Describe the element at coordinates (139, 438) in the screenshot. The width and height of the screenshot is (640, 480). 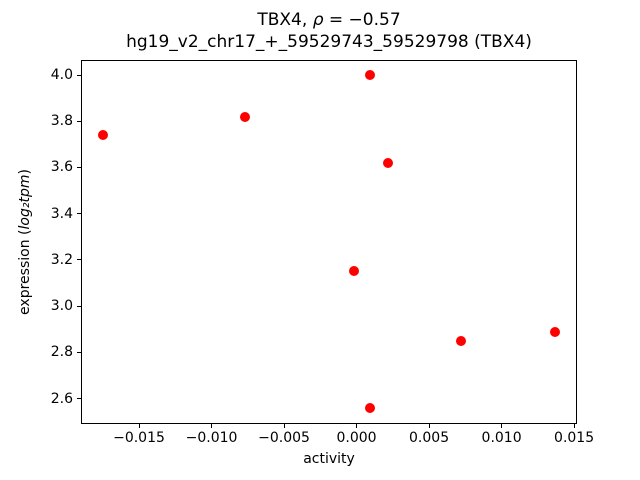
I see `x-tick-label: −0.015` at that location.